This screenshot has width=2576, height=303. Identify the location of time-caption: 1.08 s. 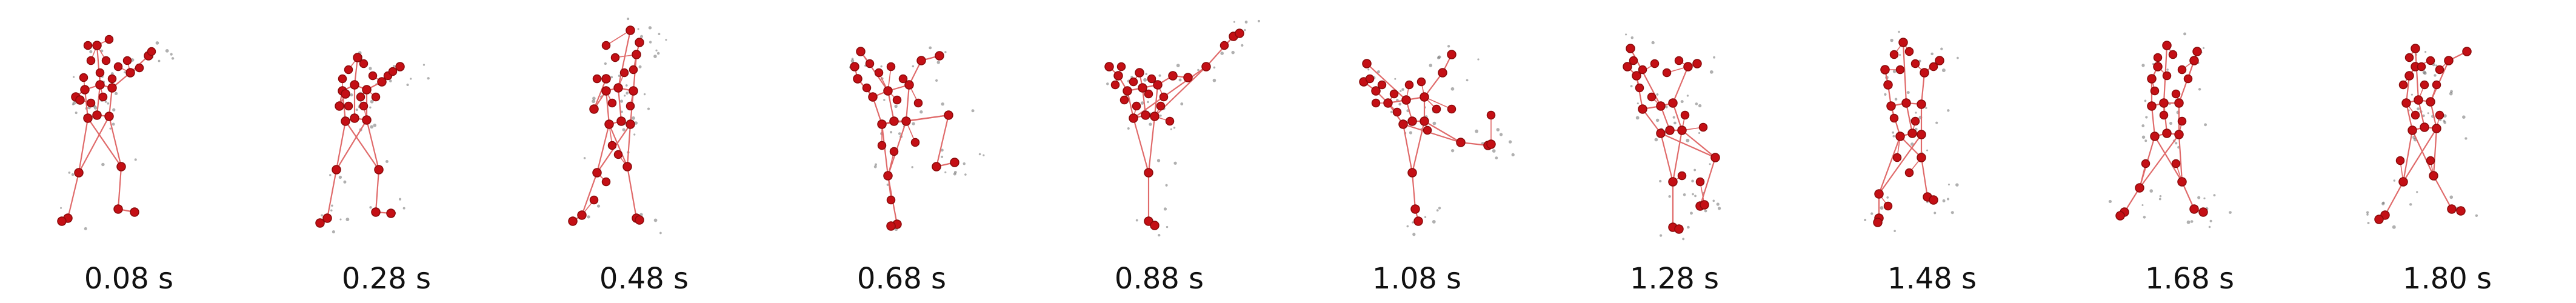
(1417, 279).